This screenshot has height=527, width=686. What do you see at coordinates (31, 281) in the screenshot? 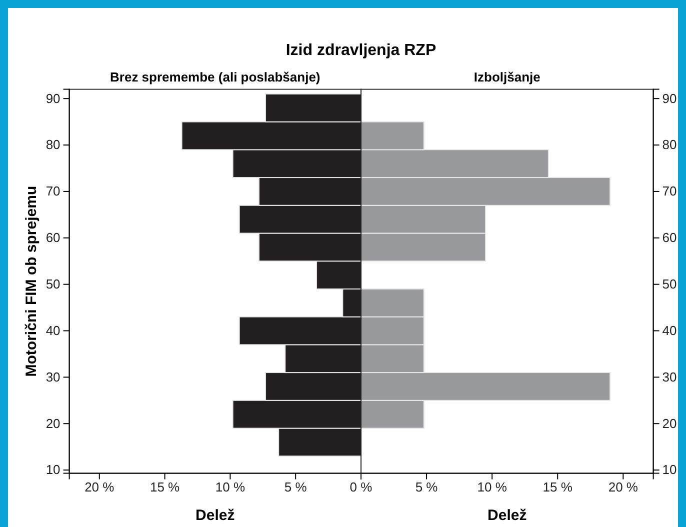
I see `y-axis-title: Motorični FIM ob sprejemu` at bounding box center [31, 281].